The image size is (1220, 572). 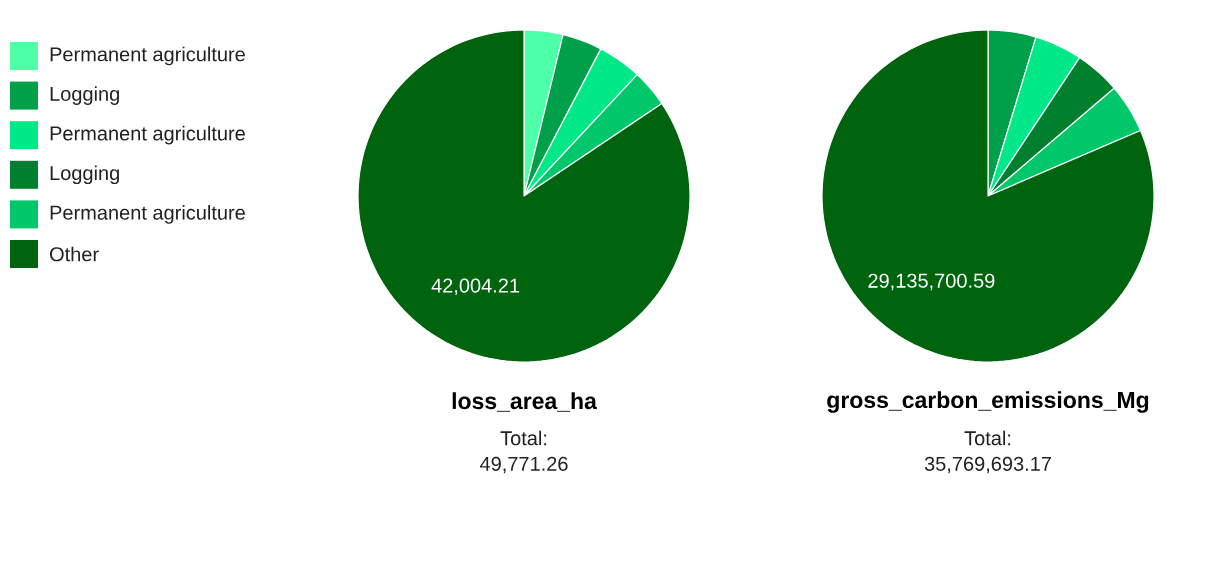 What do you see at coordinates (74, 254) in the screenshot?
I see `legend-label: Other` at bounding box center [74, 254].